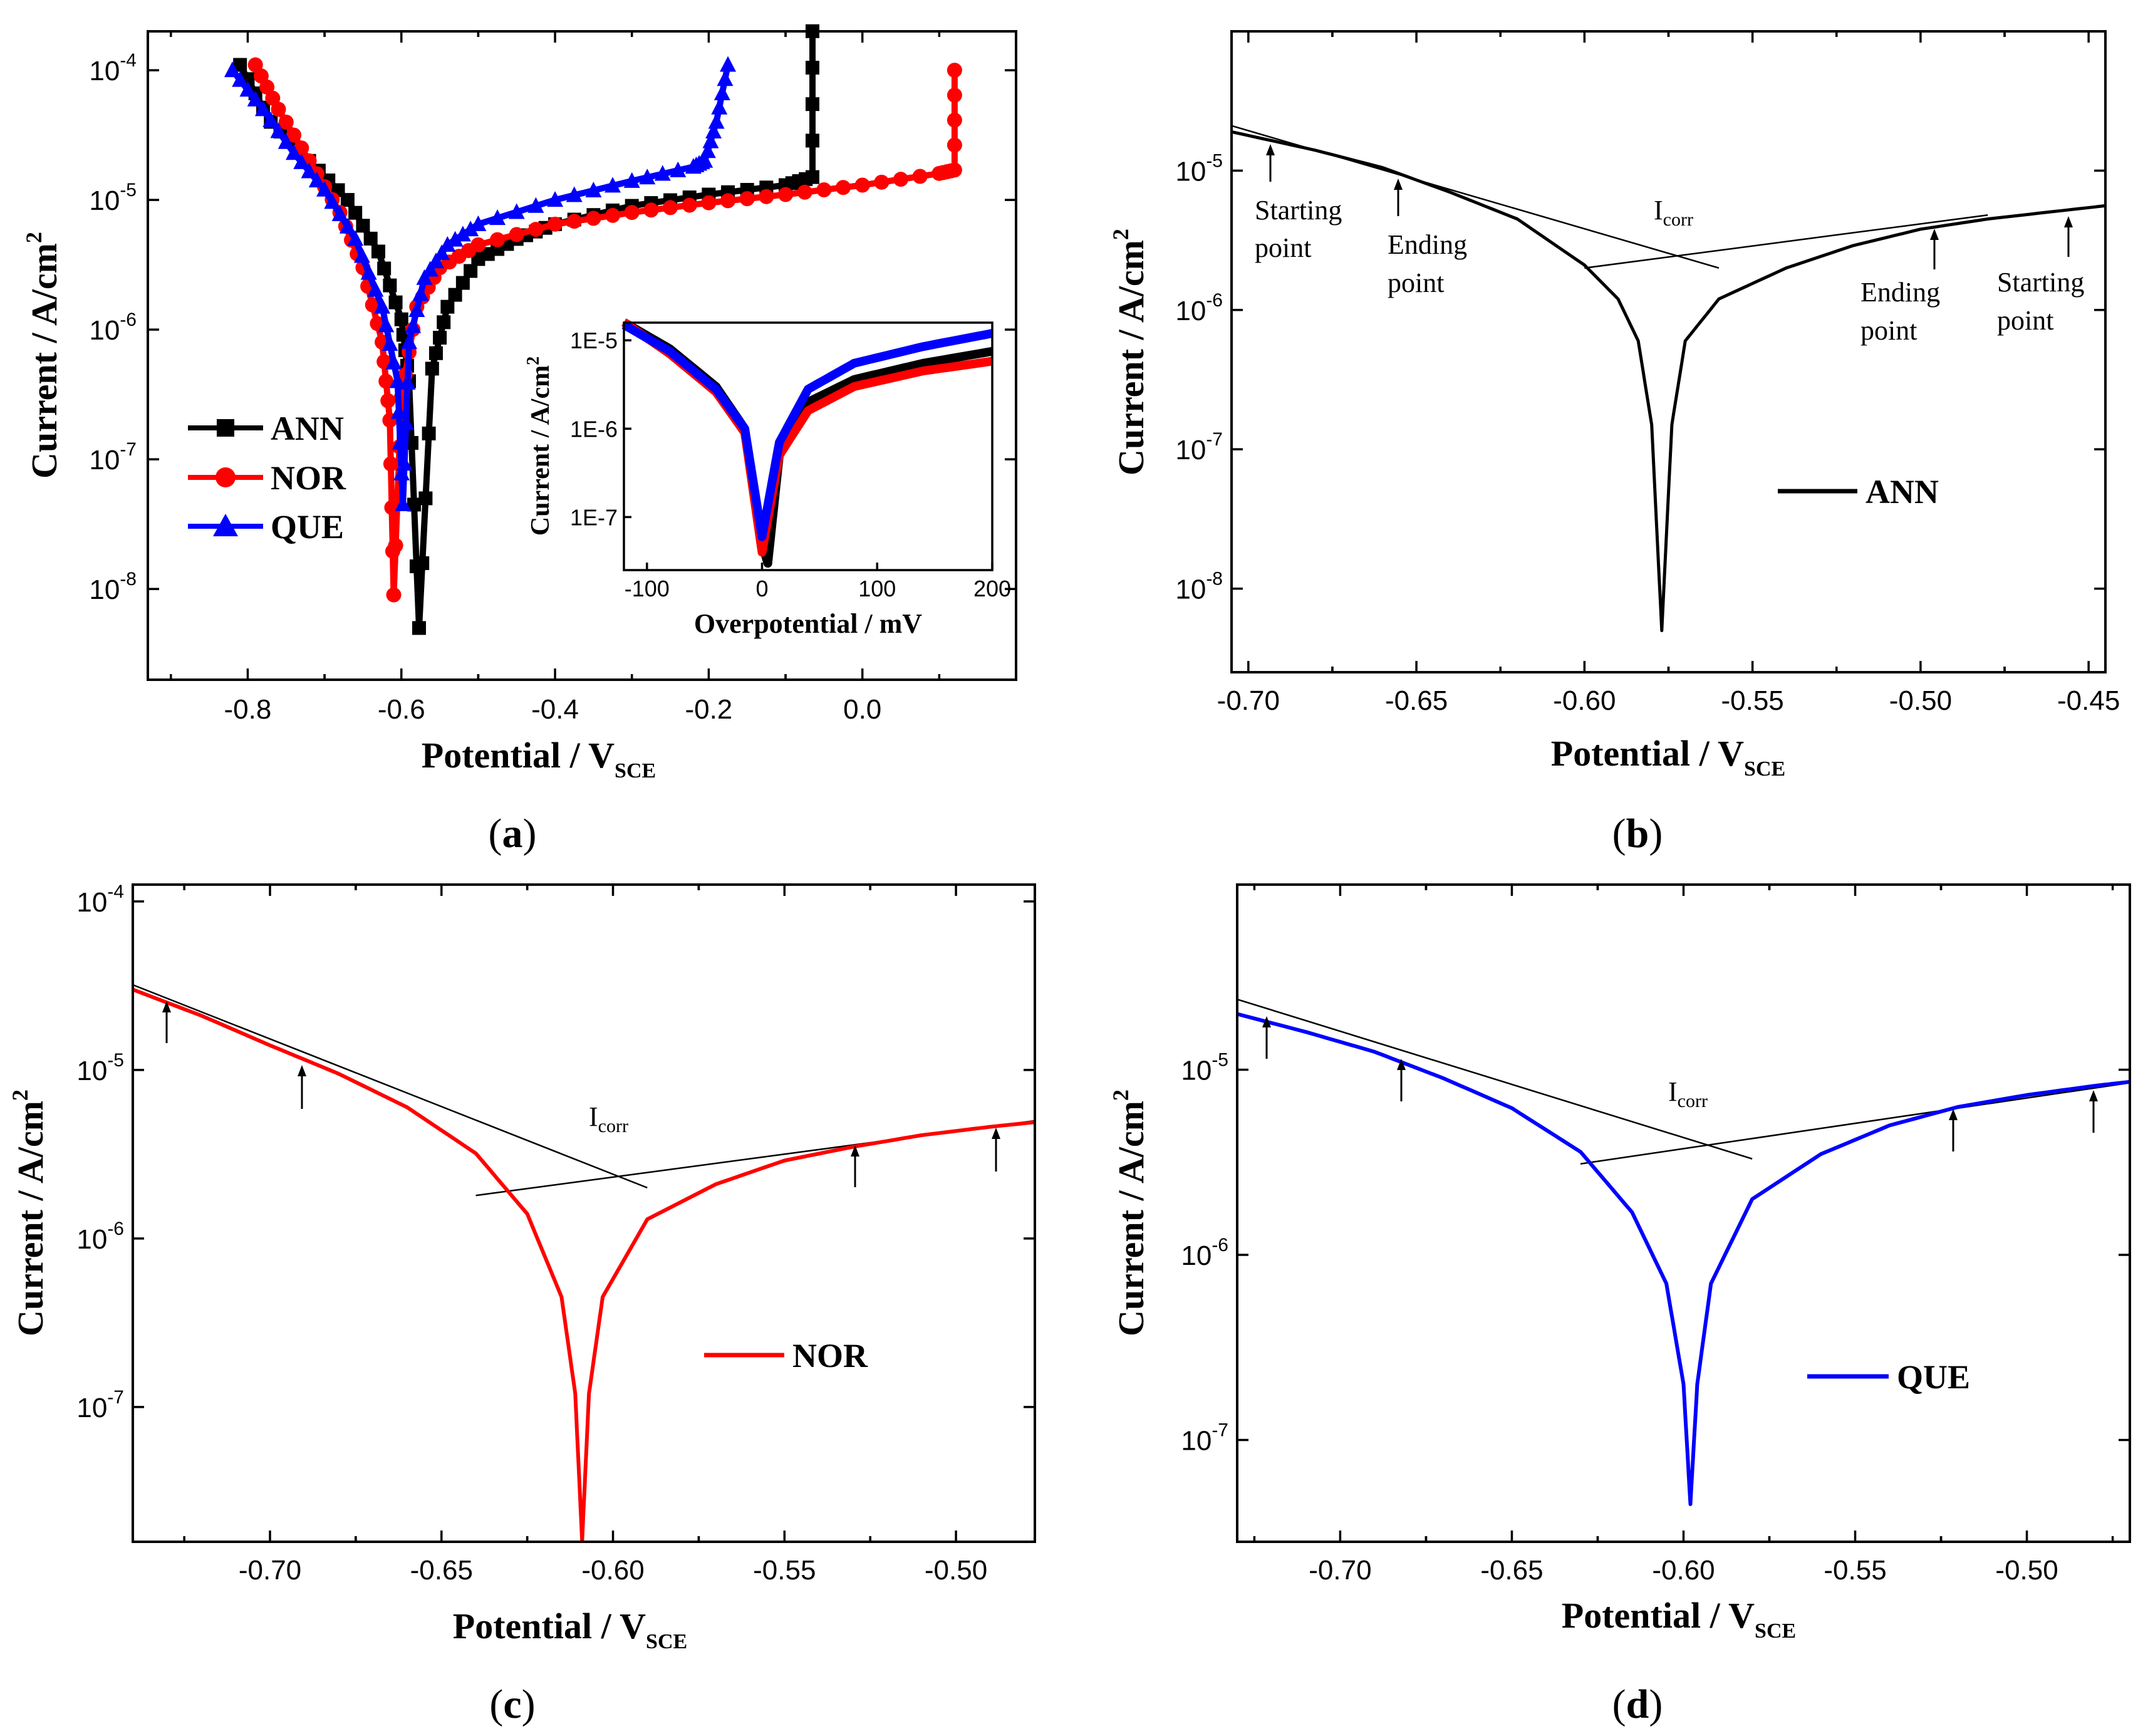  What do you see at coordinates (1688, 1093) in the screenshot?
I see `panel-d-annotations: Icorr` at bounding box center [1688, 1093].